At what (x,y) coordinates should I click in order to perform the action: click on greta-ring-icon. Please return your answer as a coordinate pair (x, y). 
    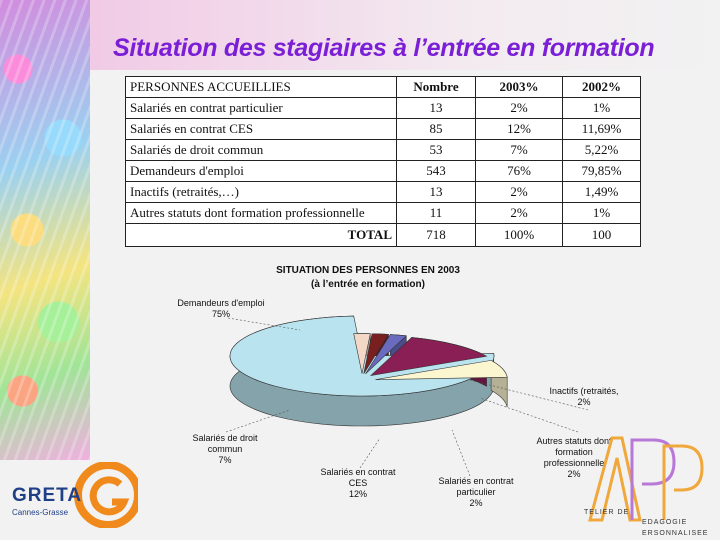
    Looking at the image, I should click on (106, 495).